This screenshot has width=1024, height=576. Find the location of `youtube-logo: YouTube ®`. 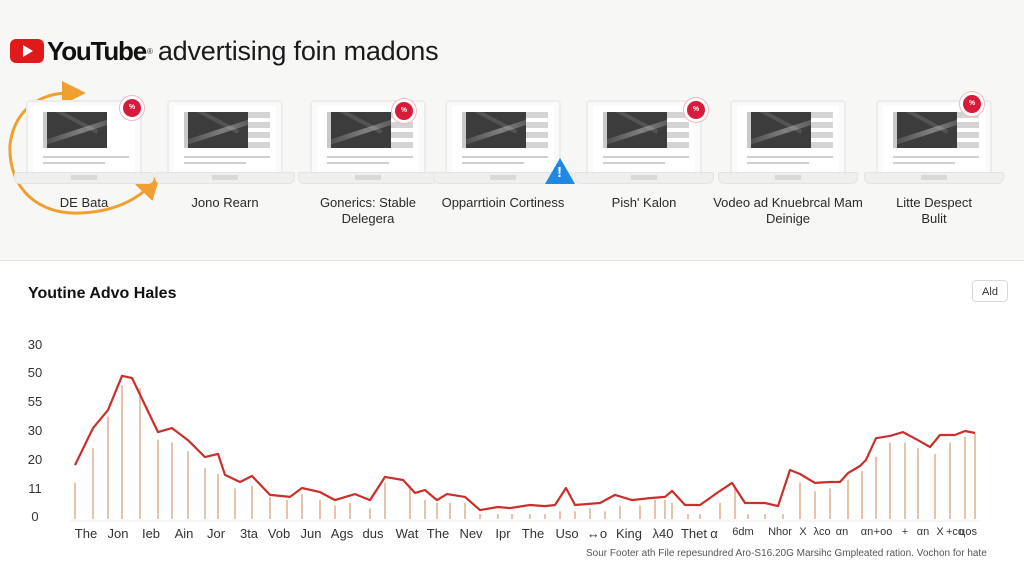

youtube-logo: YouTube ® is located at coordinates (81, 51).